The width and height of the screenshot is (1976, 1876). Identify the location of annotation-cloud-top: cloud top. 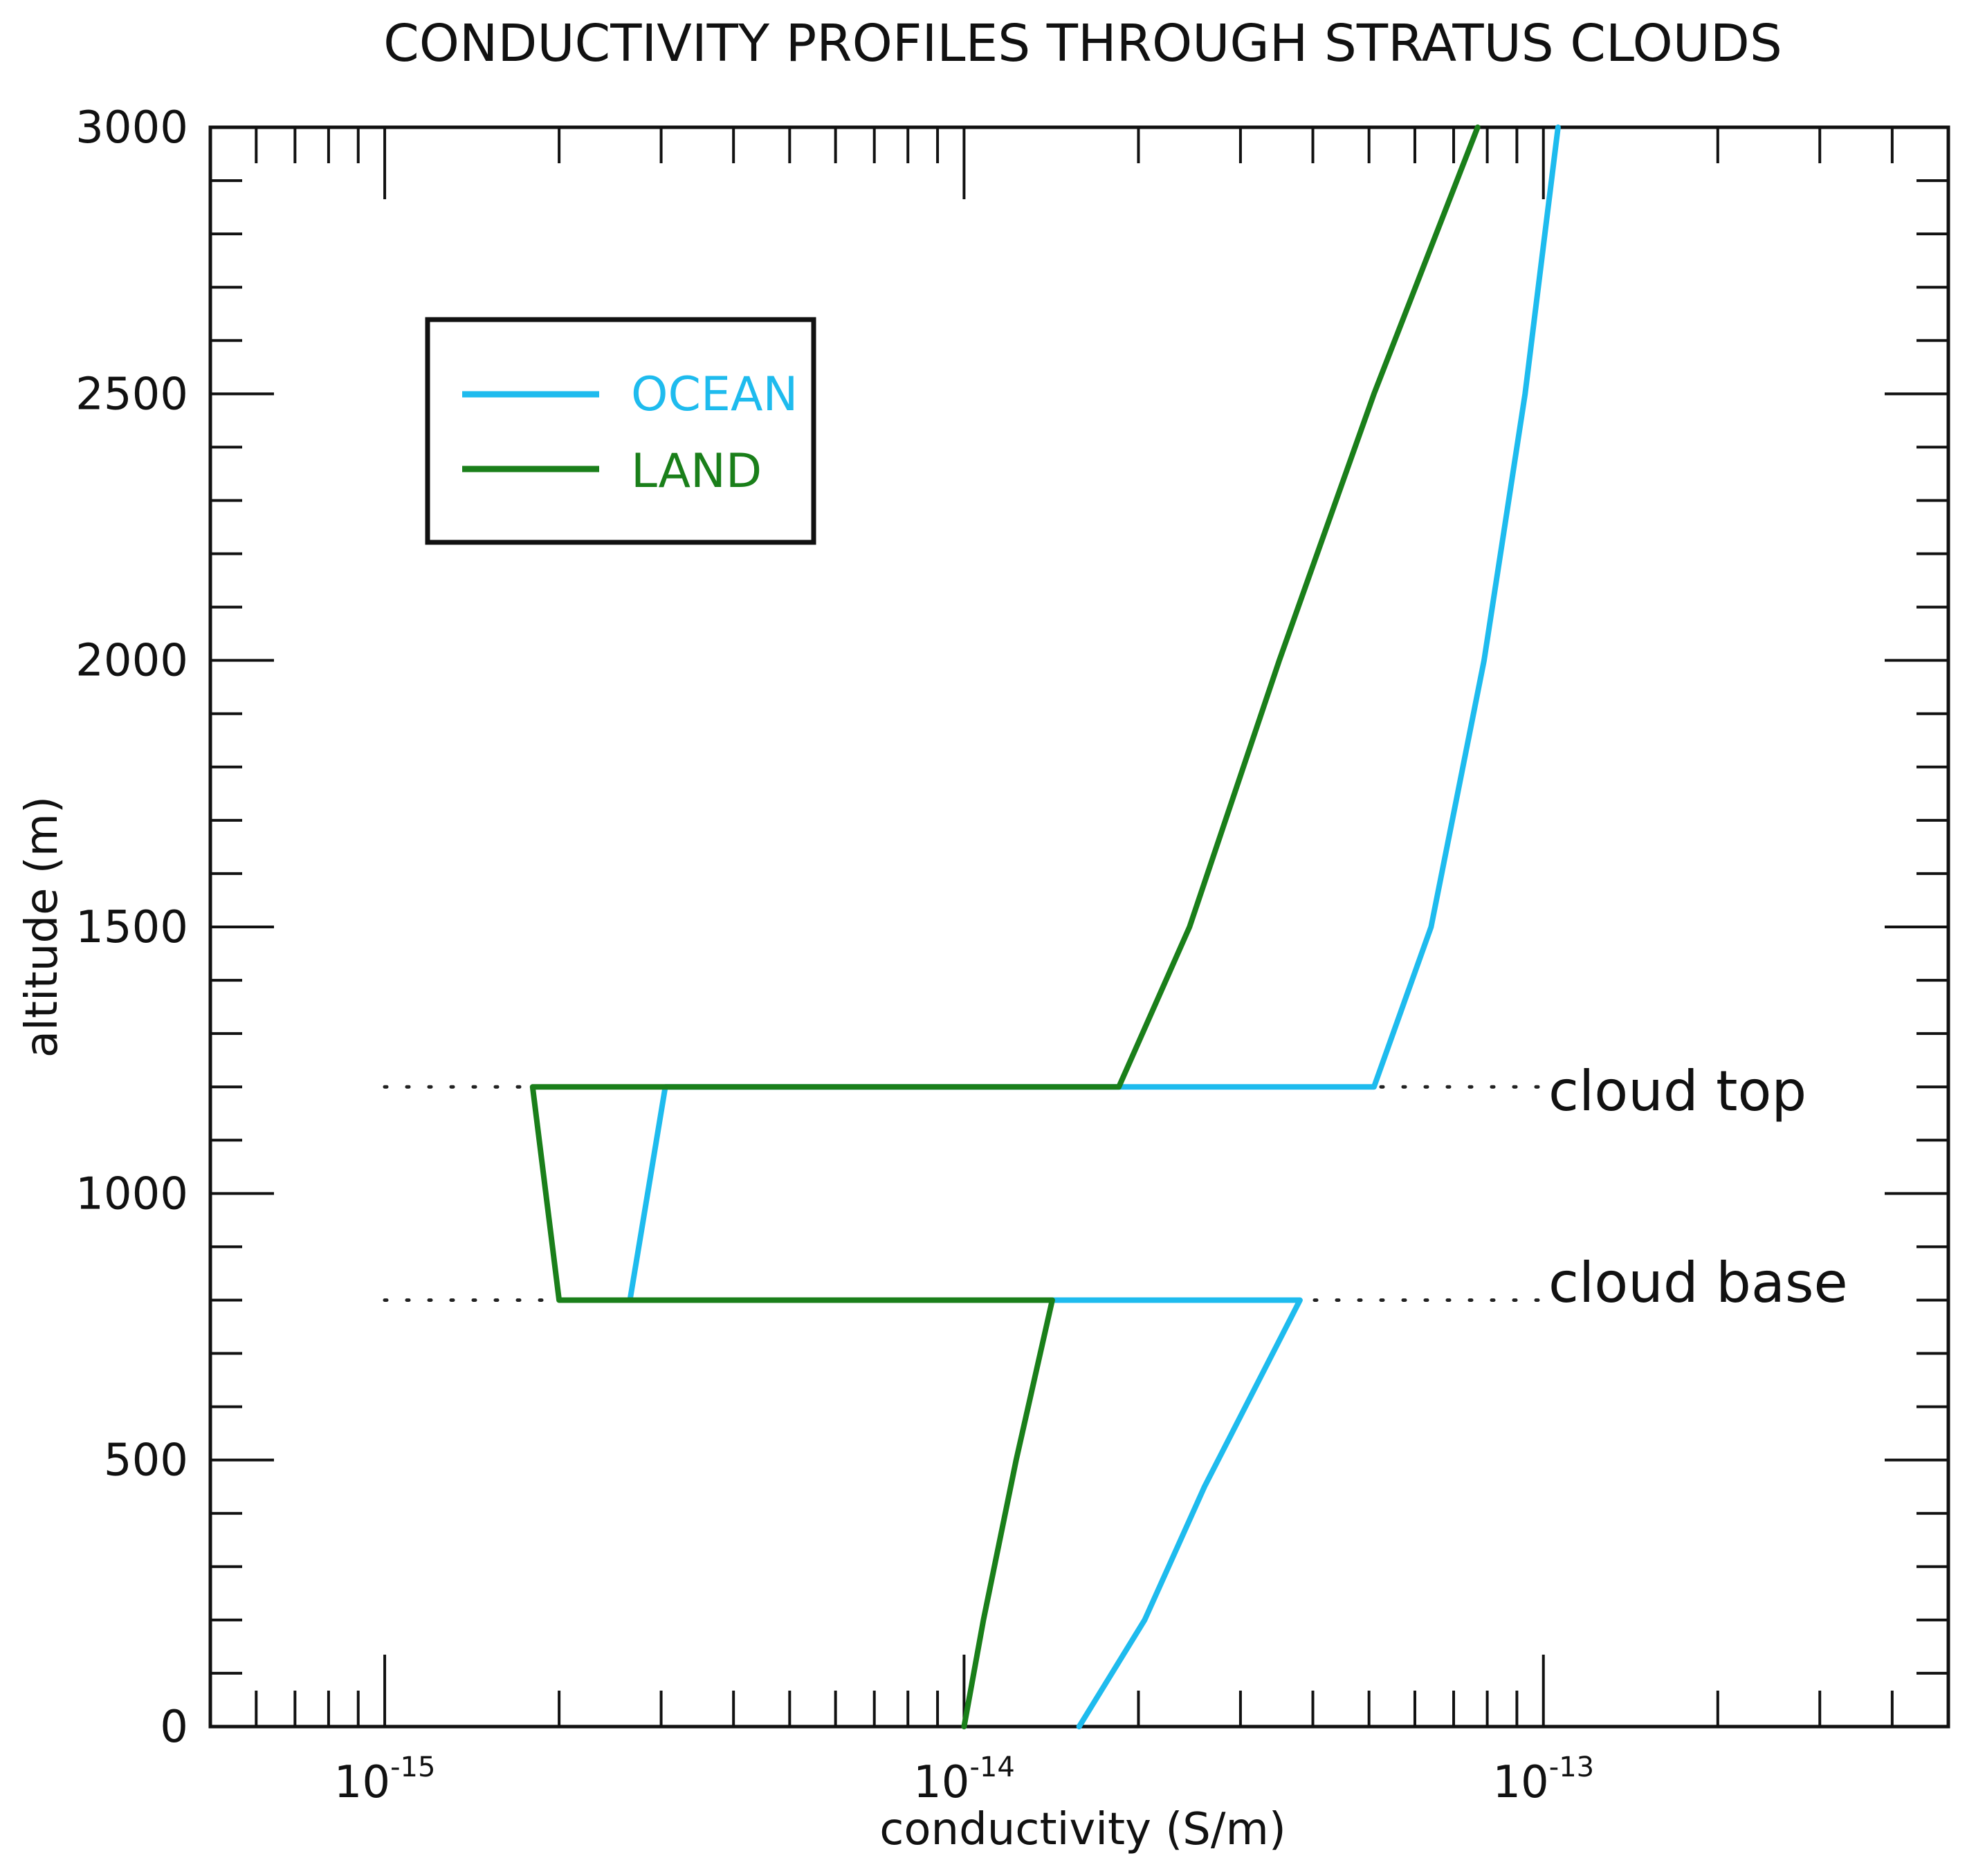
(1677, 1091).